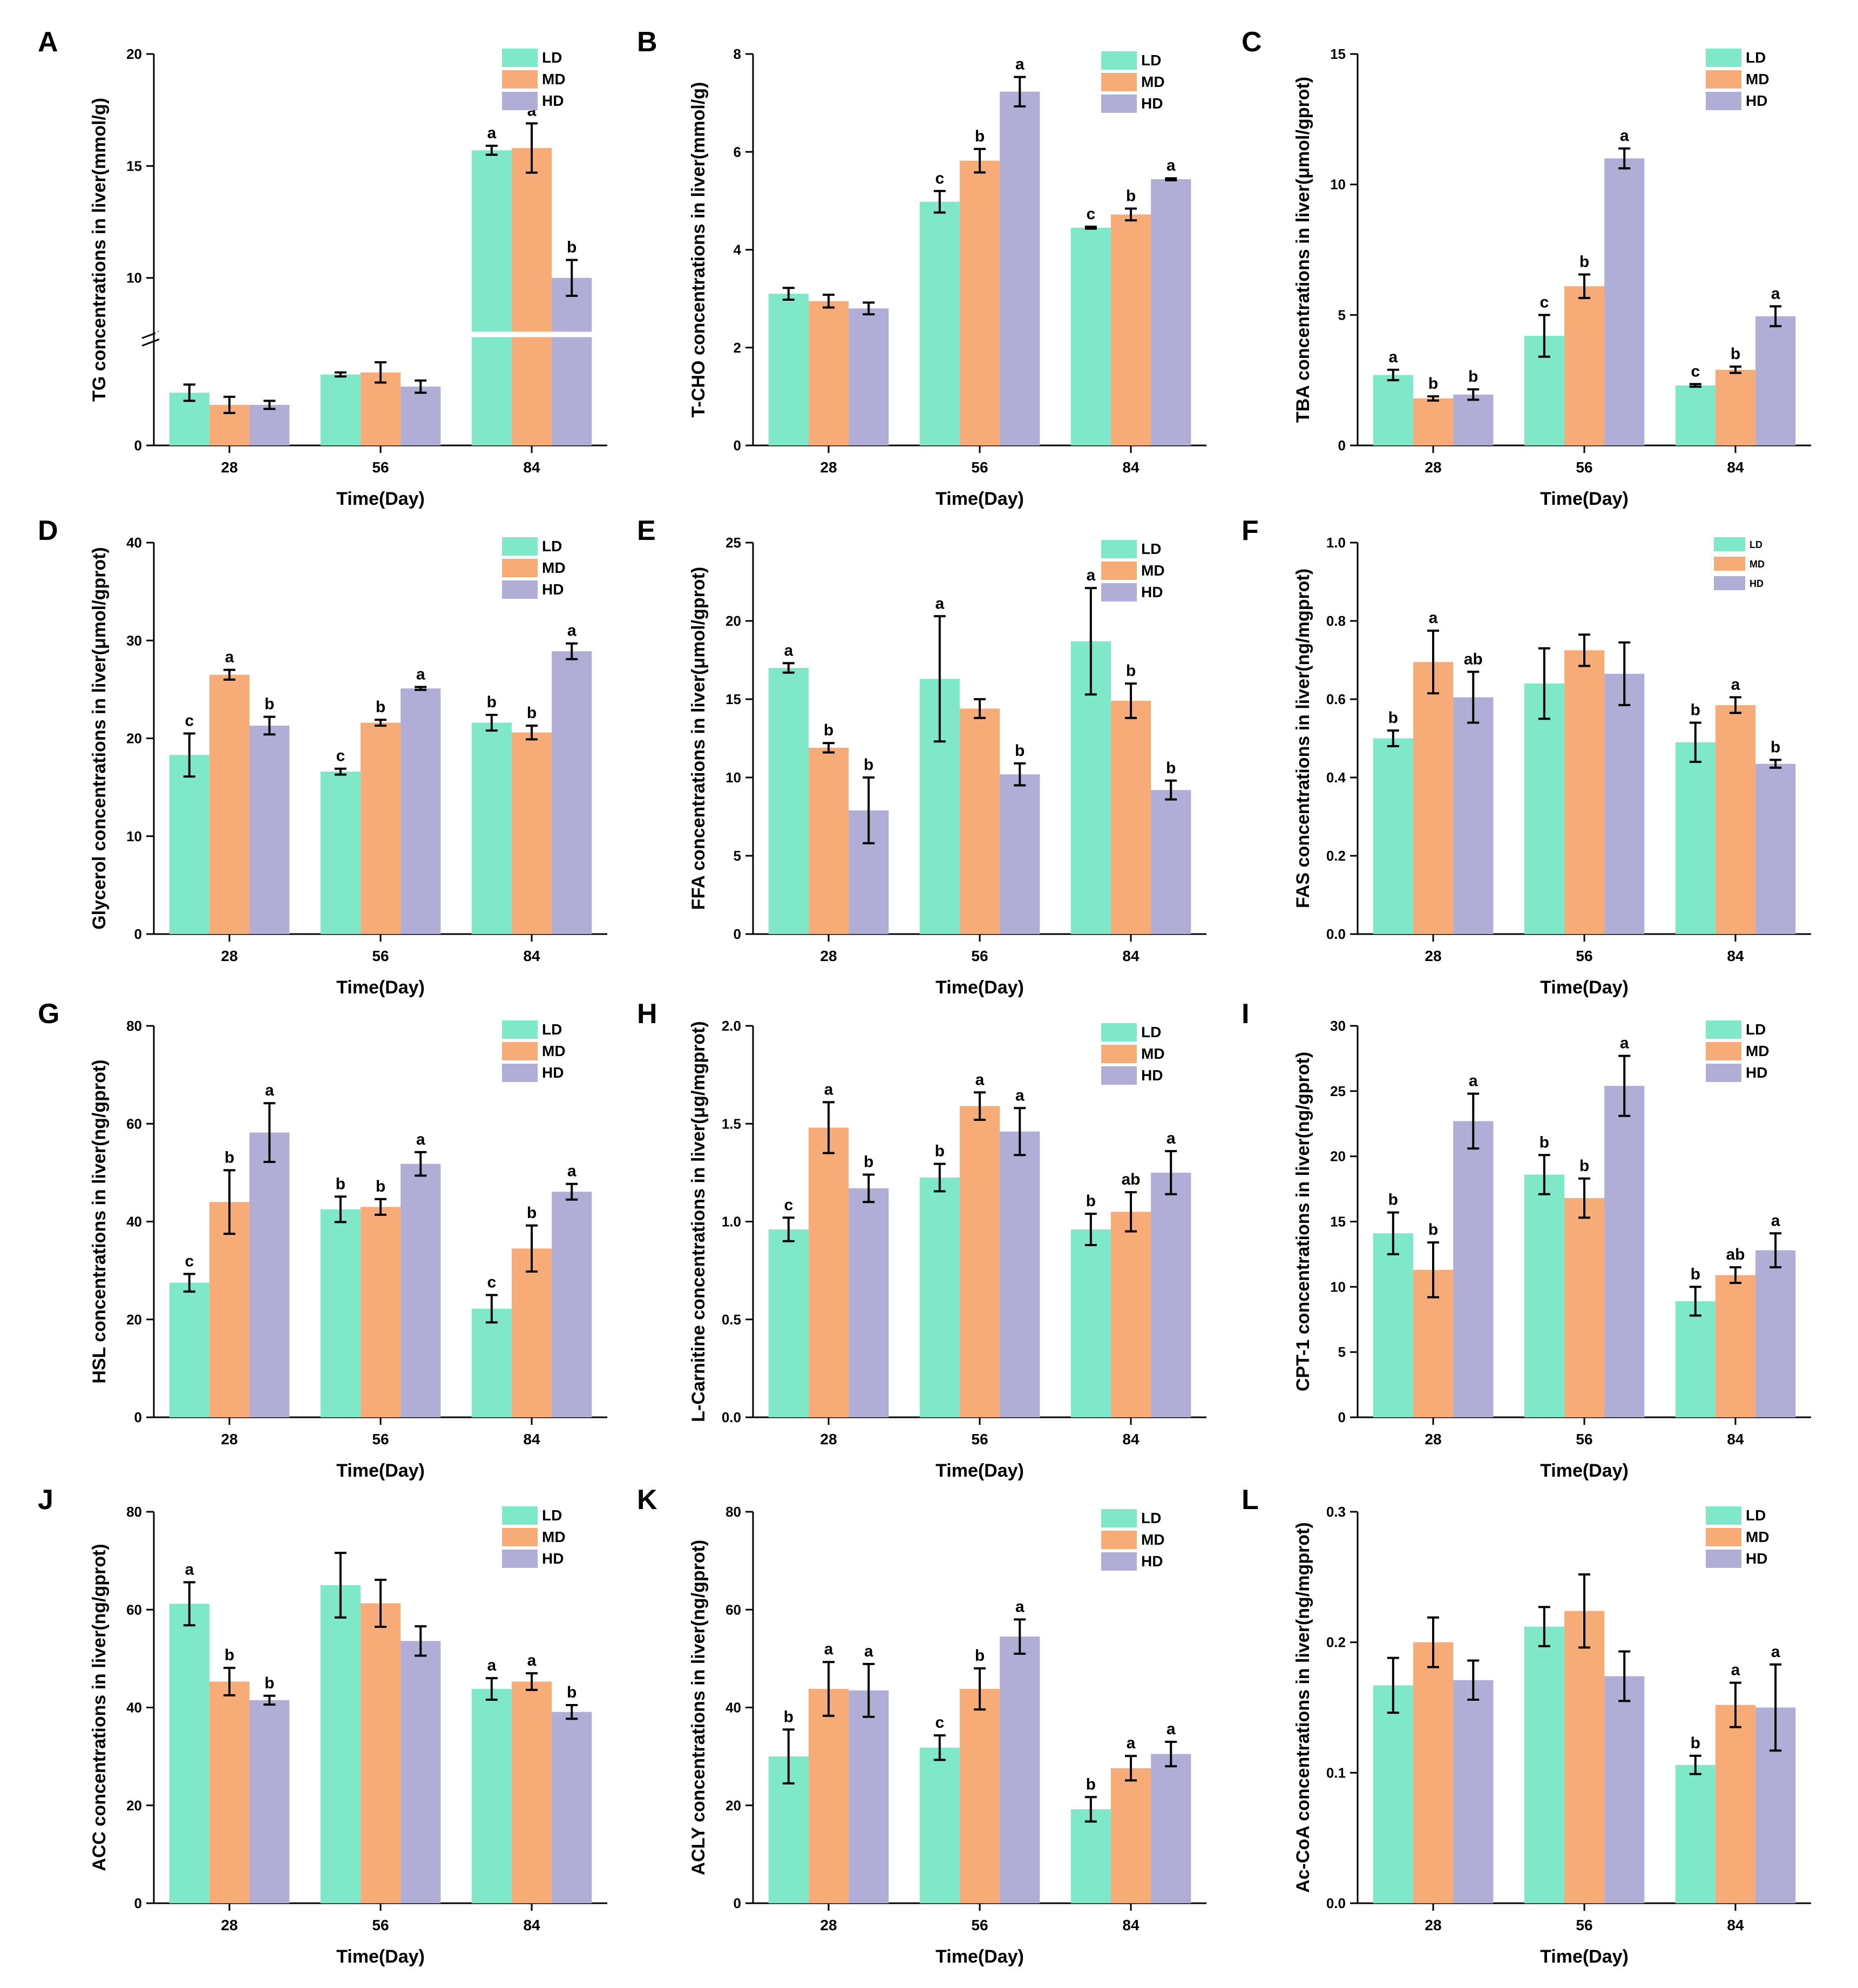  I want to click on y-tick-label: 6, so click(738, 152).